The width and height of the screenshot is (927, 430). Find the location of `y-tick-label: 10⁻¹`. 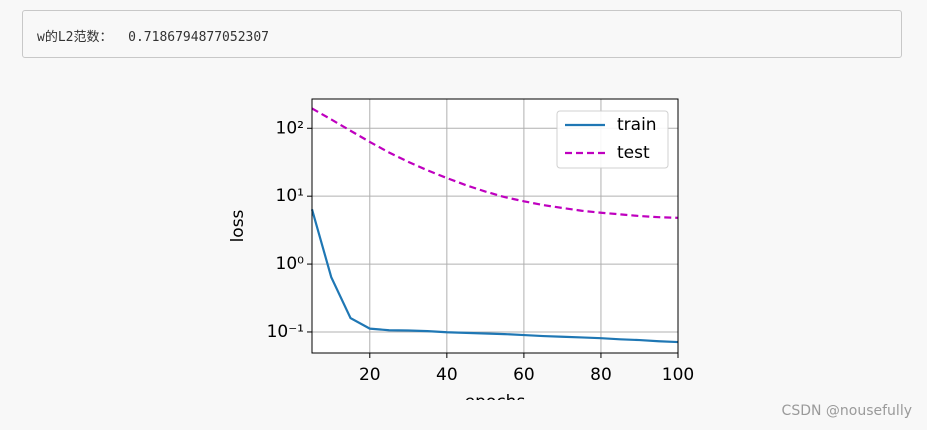

y-tick-label: 10⁻¹ is located at coordinates (285, 332).